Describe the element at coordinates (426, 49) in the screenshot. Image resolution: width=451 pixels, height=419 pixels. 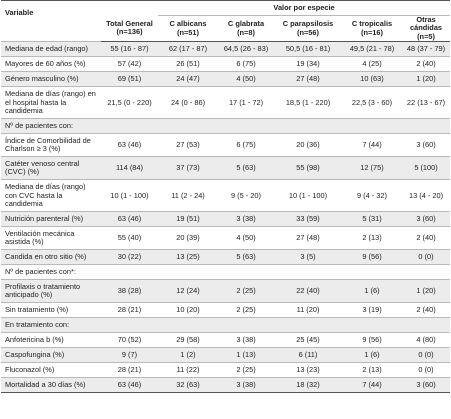
I see `cell-value: 48 (37 - 79)` at that location.